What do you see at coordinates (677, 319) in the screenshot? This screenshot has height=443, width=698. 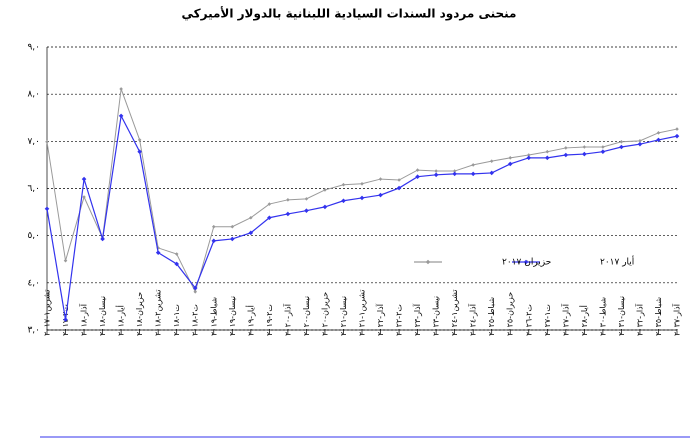 I see `x-tick-label: آذار-٢٠٣٧` at bounding box center [677, 319].